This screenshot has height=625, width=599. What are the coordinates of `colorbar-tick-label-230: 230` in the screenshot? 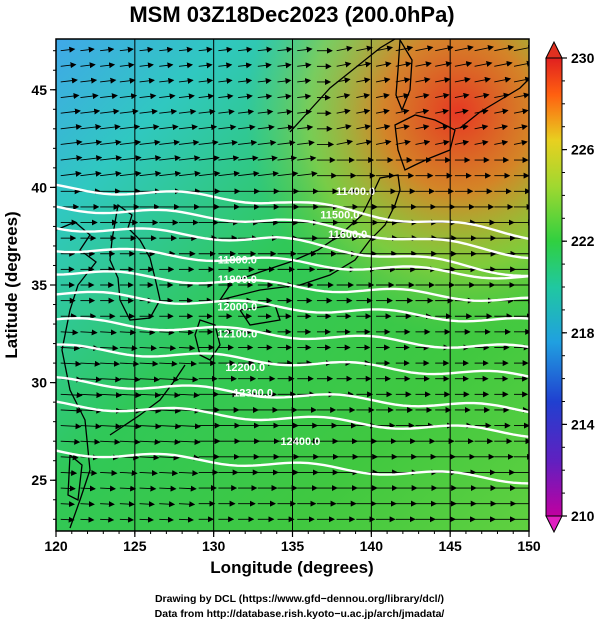 It's located at (583, 58).